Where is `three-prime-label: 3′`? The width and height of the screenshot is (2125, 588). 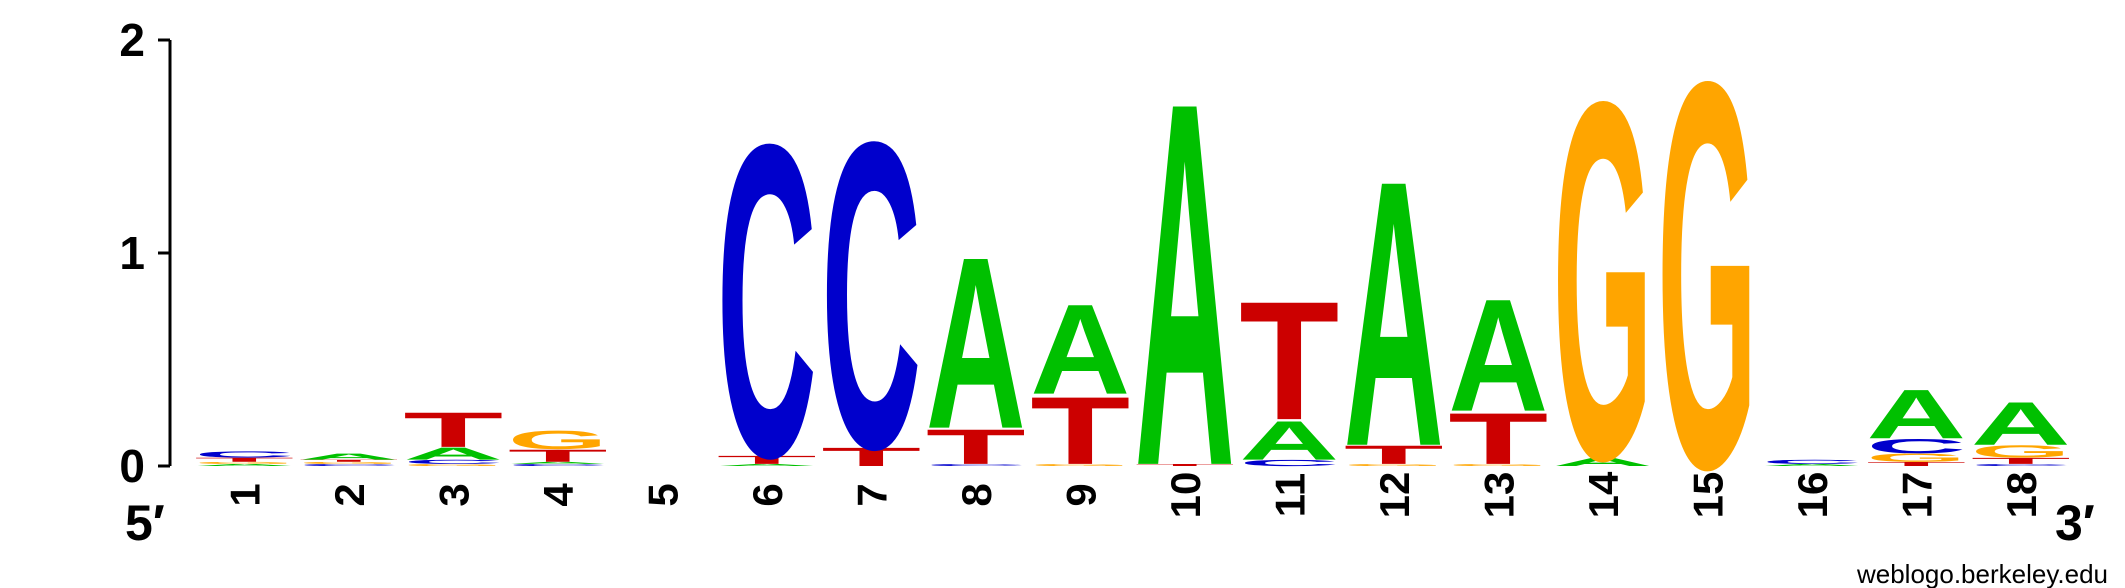
three-prime-label: 3′ is located at coordinates (2075, 523).